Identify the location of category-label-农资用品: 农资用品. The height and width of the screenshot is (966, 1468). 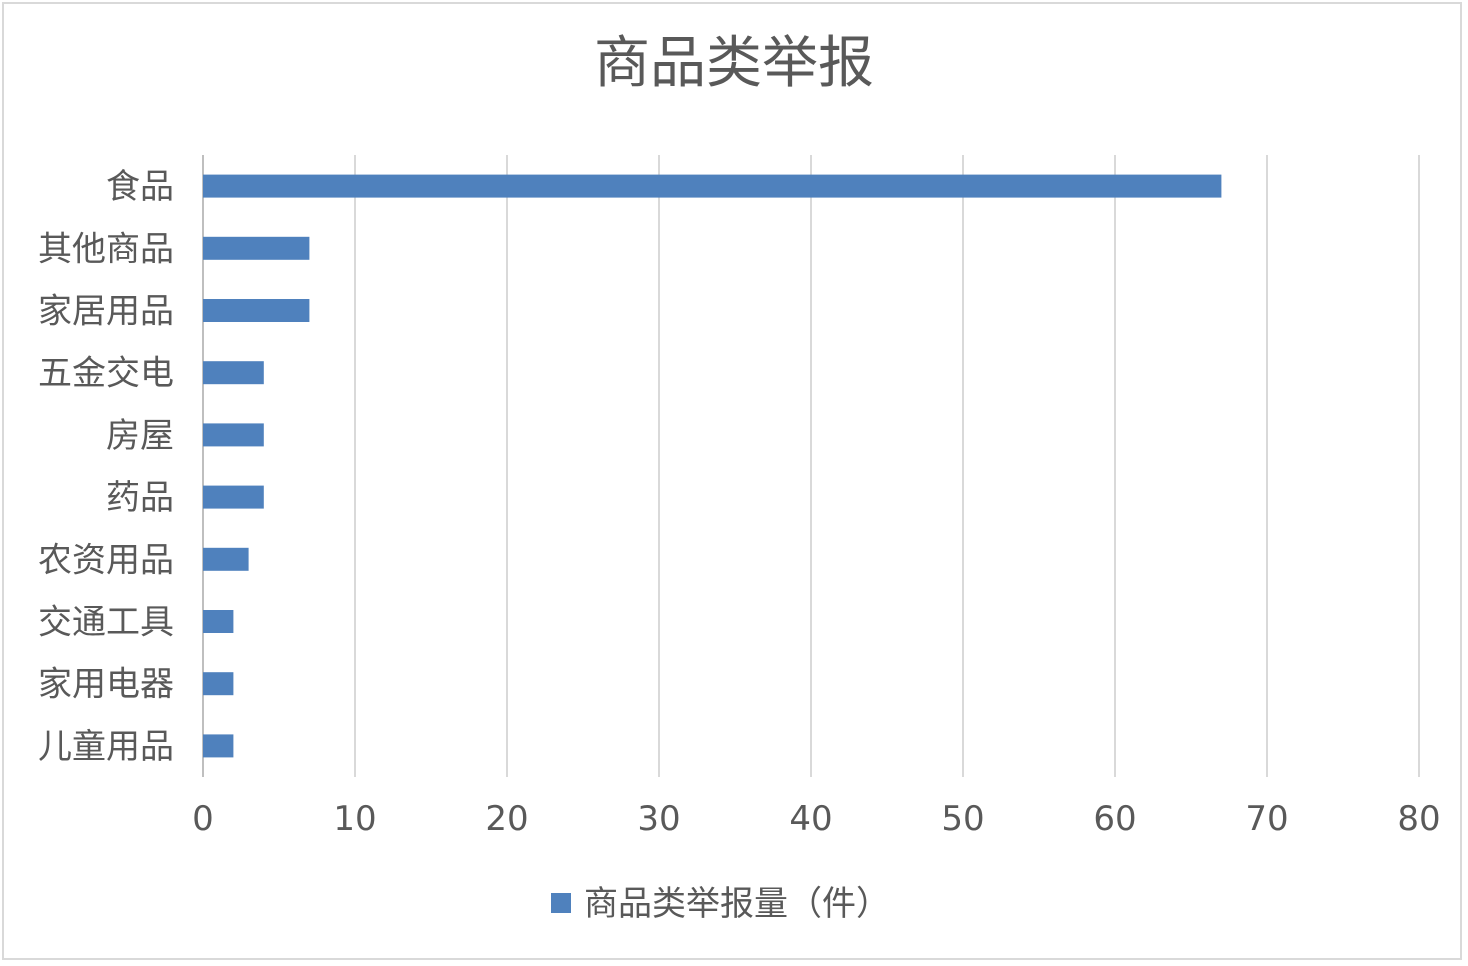
(106, 560).